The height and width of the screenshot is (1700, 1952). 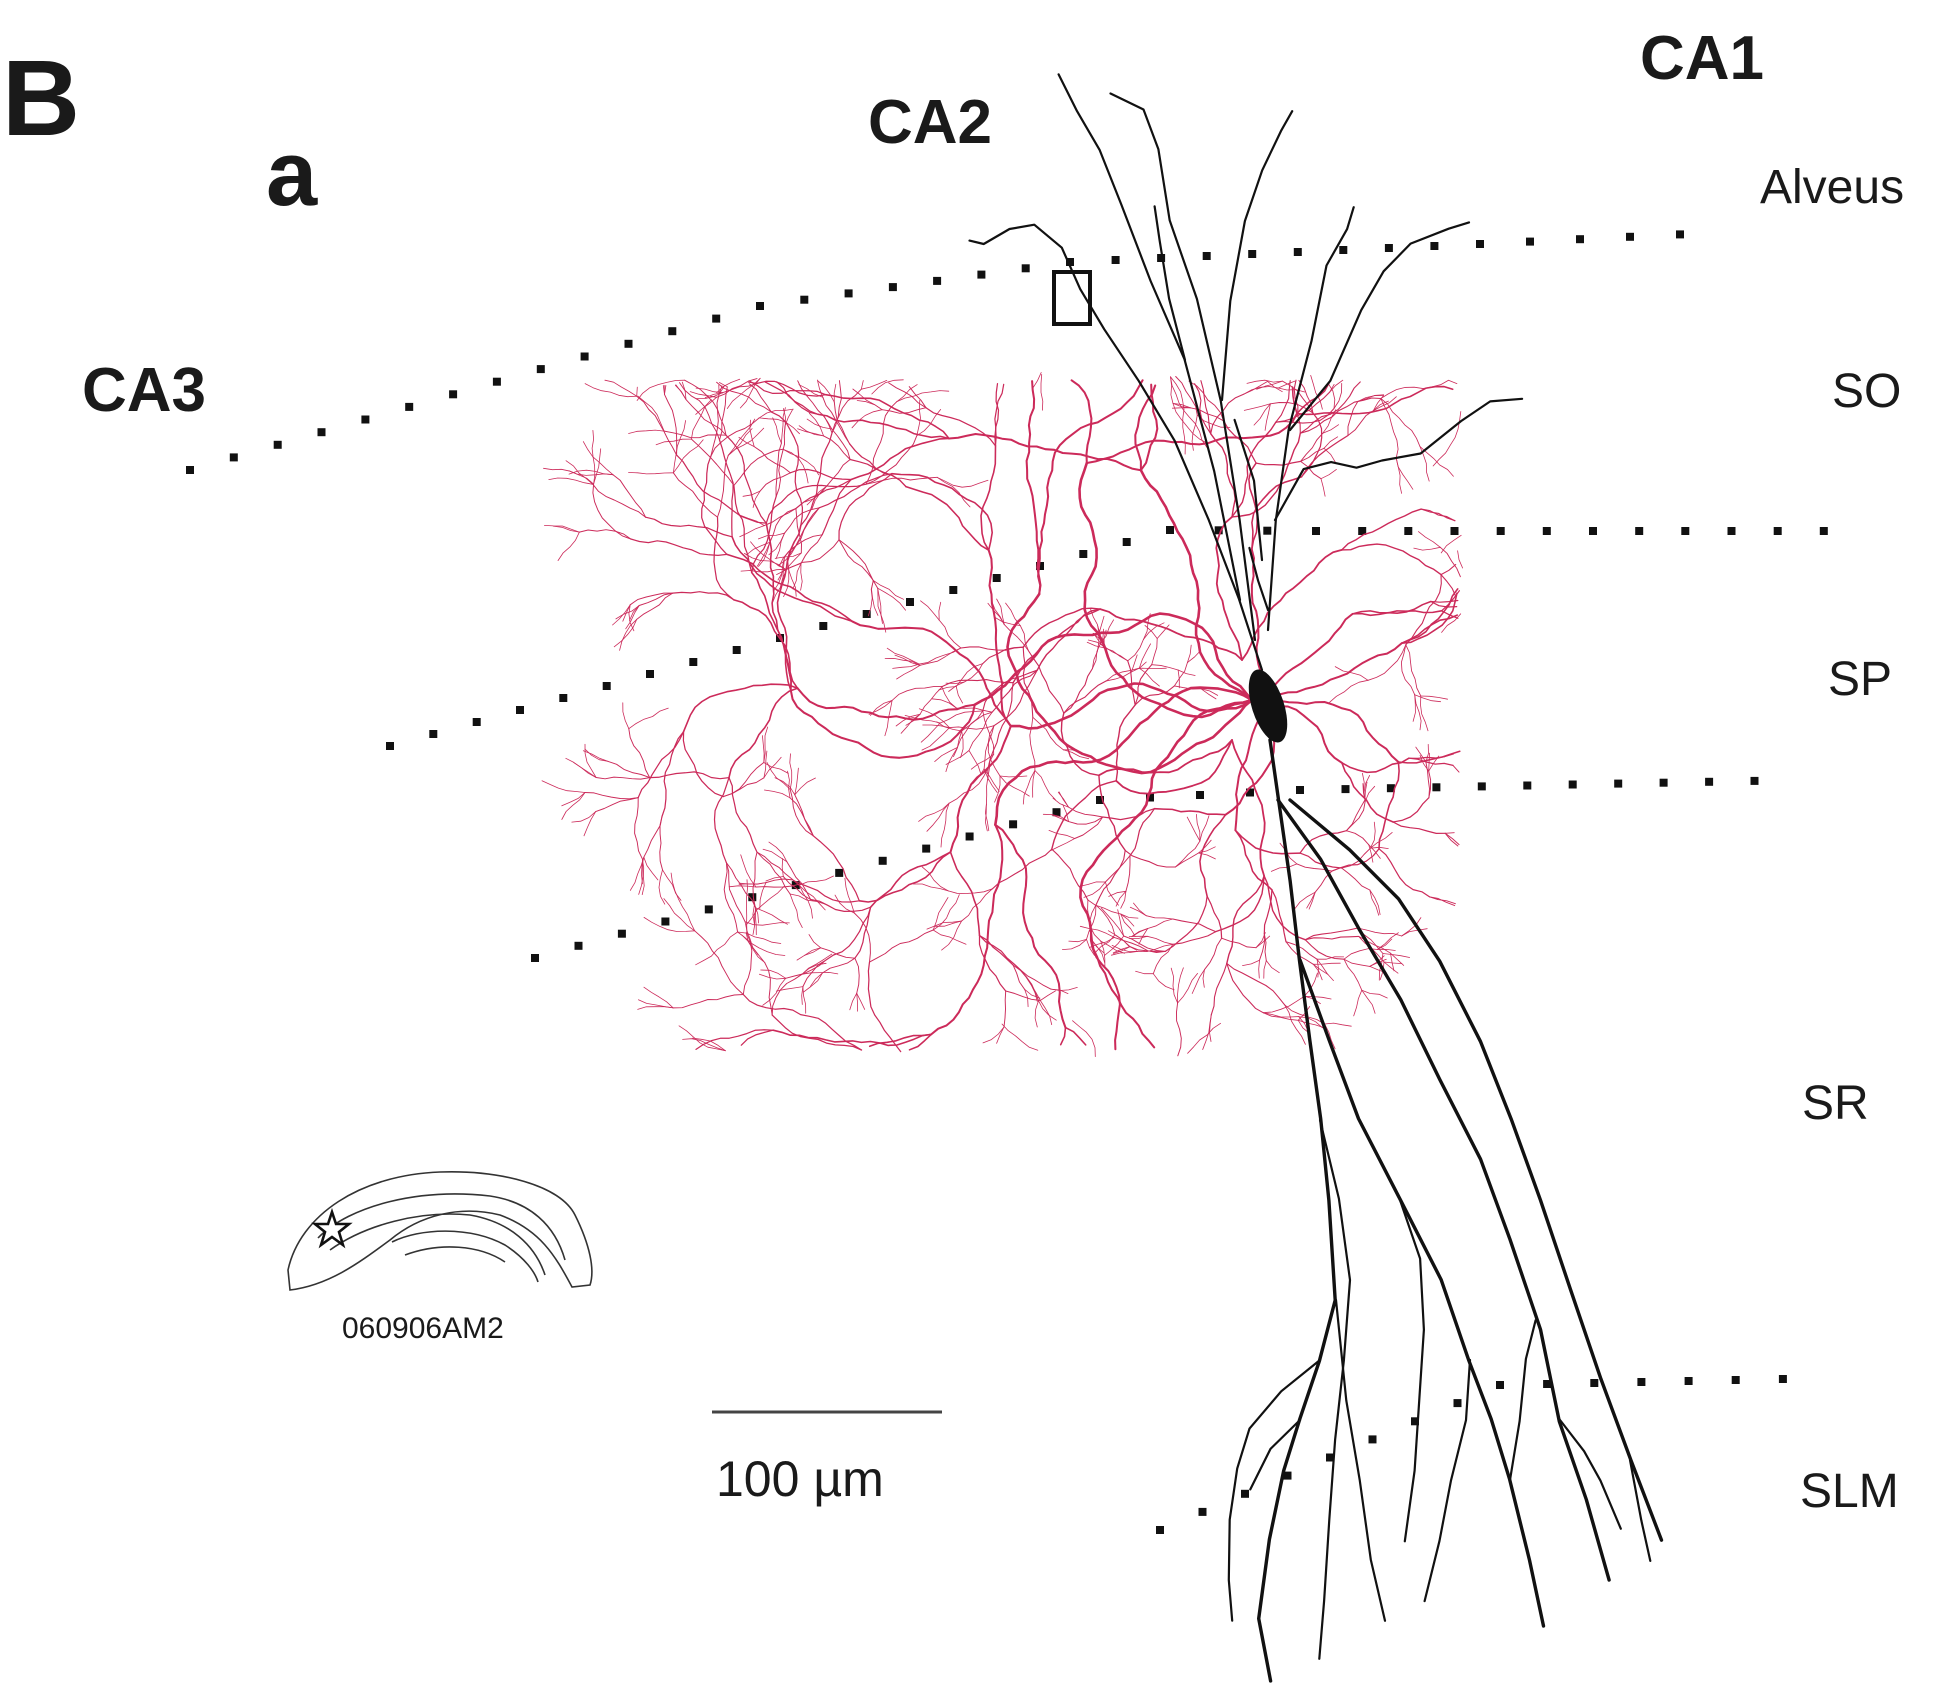 I want to click on cell-soma, so click(x=1268, y=706).